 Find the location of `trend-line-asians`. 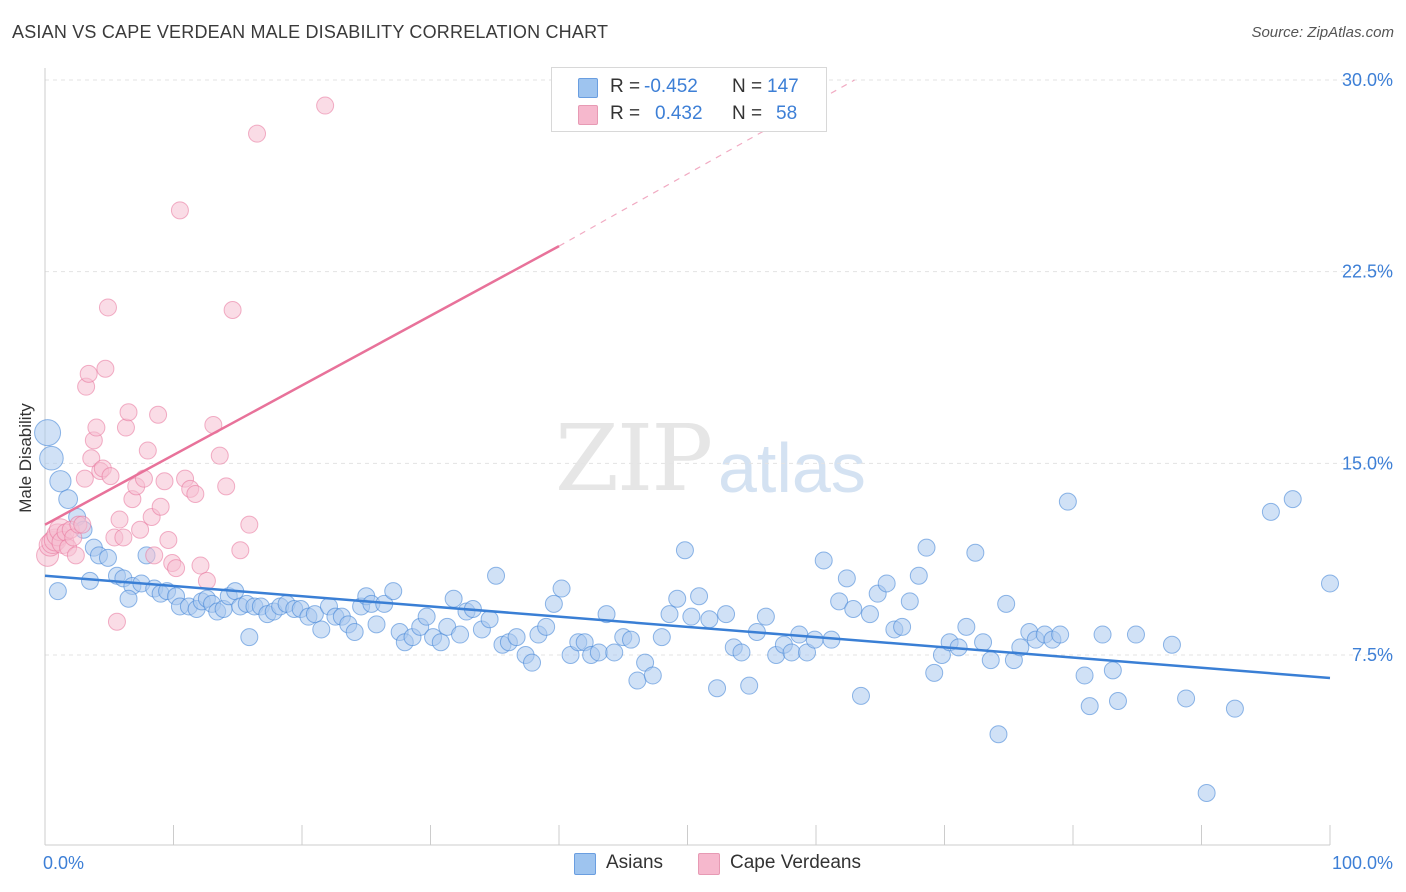

trend-line-asians is located at coordinates (687, 627).